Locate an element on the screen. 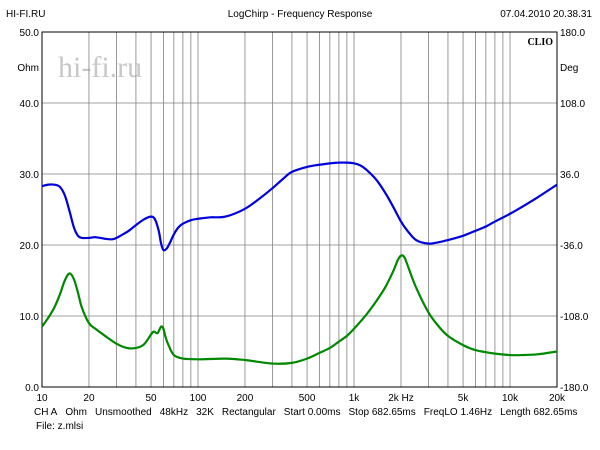  footer-size: 32K is located at coordinates (205, 412).